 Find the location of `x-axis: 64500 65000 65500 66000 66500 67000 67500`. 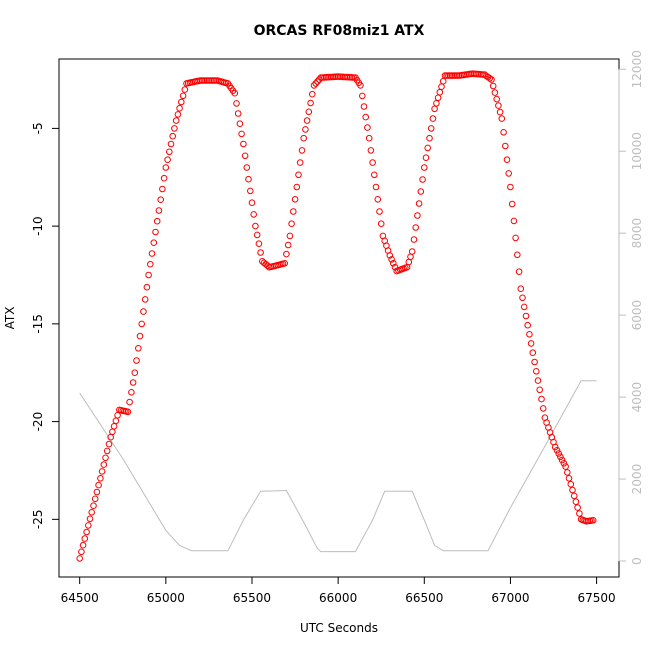

x-axis: 64500 65000 65500 66000 66500 67000 67500 is located at coordinates (338, 590).